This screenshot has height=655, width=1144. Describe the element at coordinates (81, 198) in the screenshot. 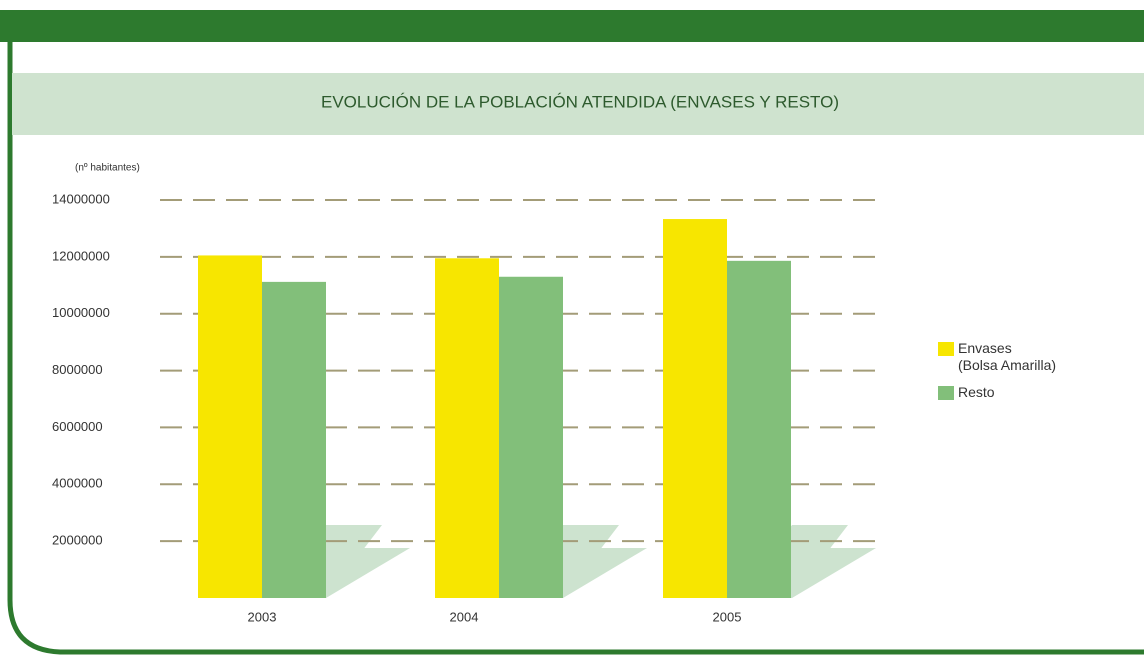

I see `y-tick-label: 14000000` at that location.